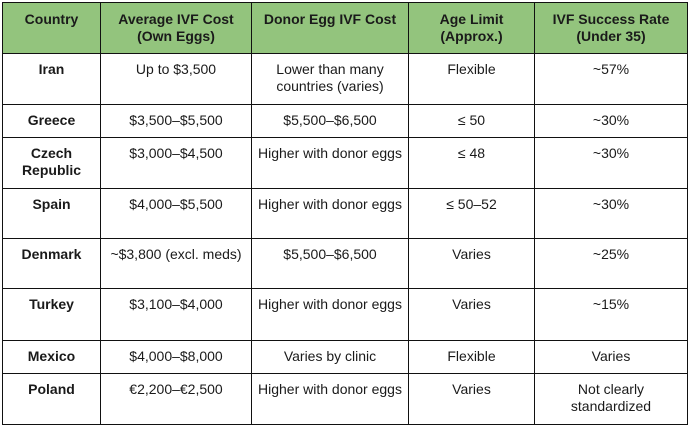  Describe the element at coordinates (611, 263) in the screenshot. I see `cell-success-rate: ~25%` at that location.